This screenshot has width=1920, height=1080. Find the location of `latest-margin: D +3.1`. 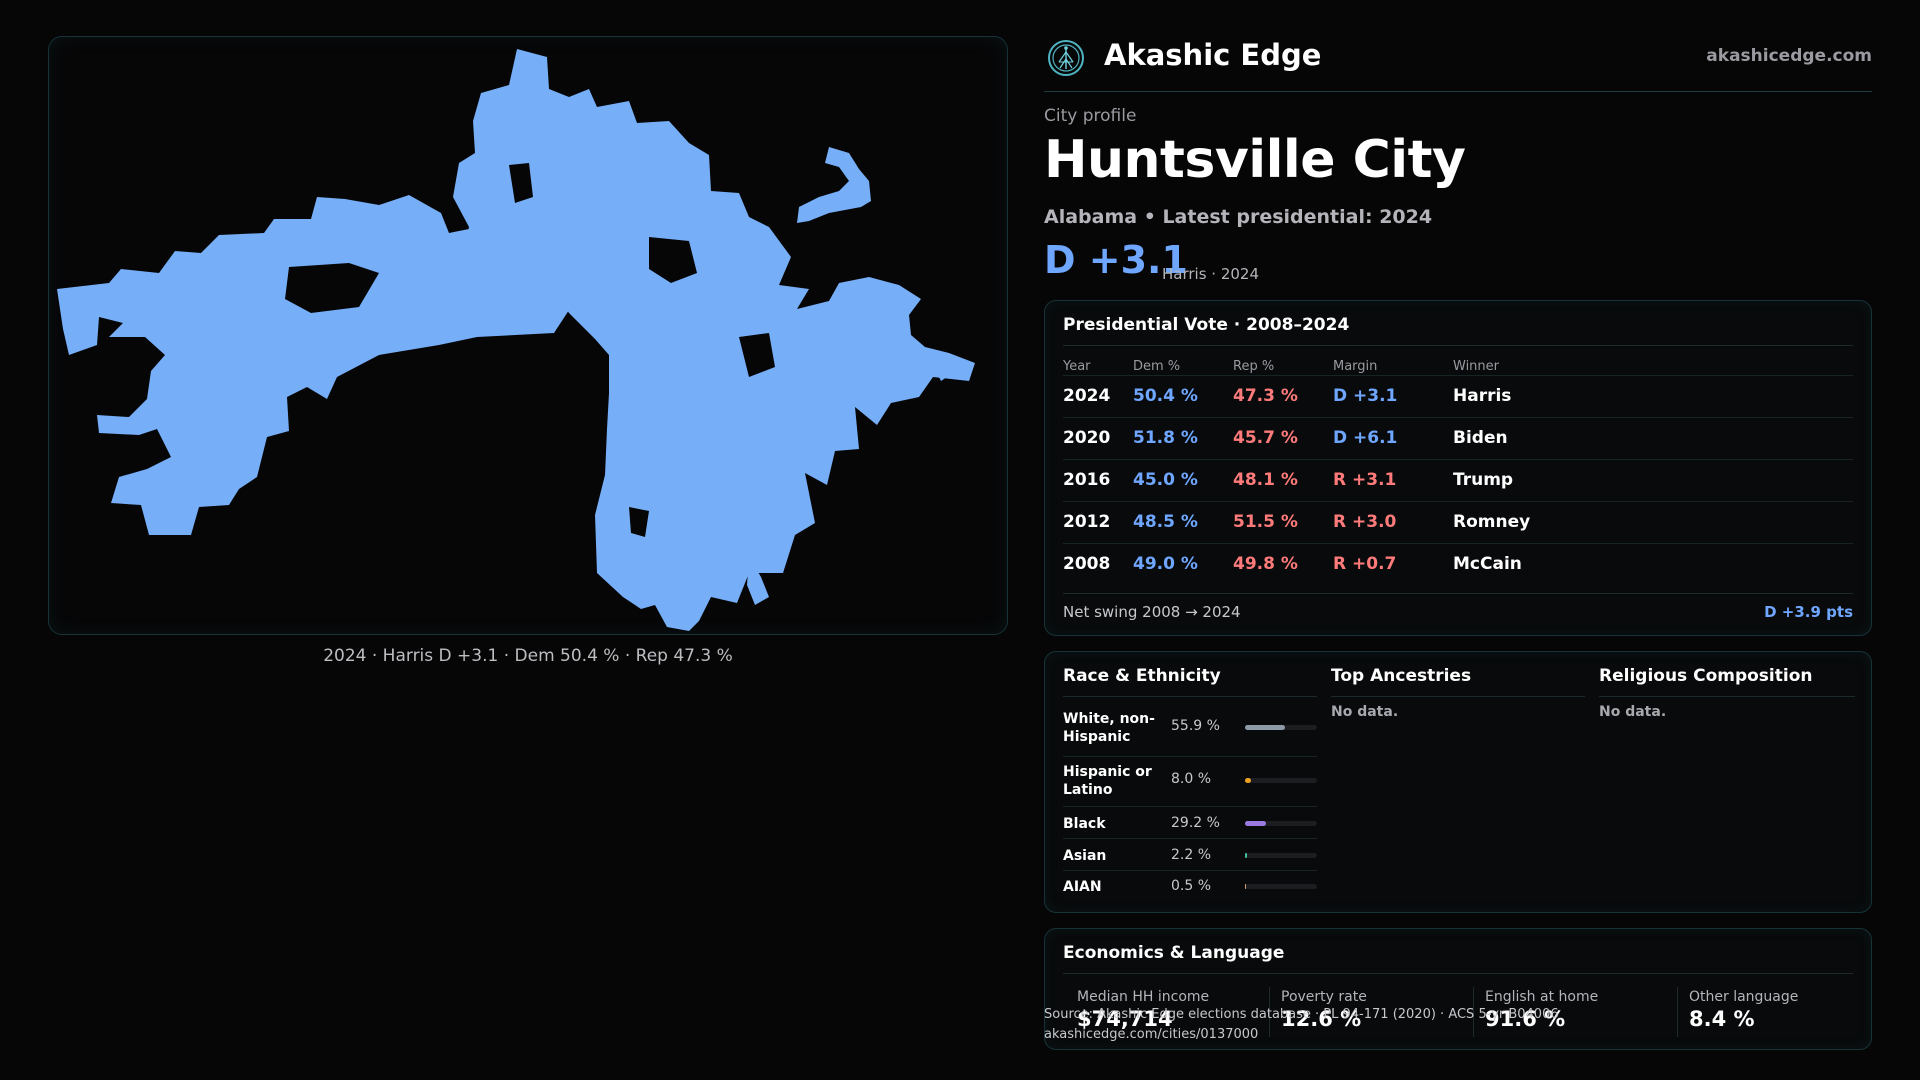

latest-margin: D +3.1 is located at coordinates (1116, 260).